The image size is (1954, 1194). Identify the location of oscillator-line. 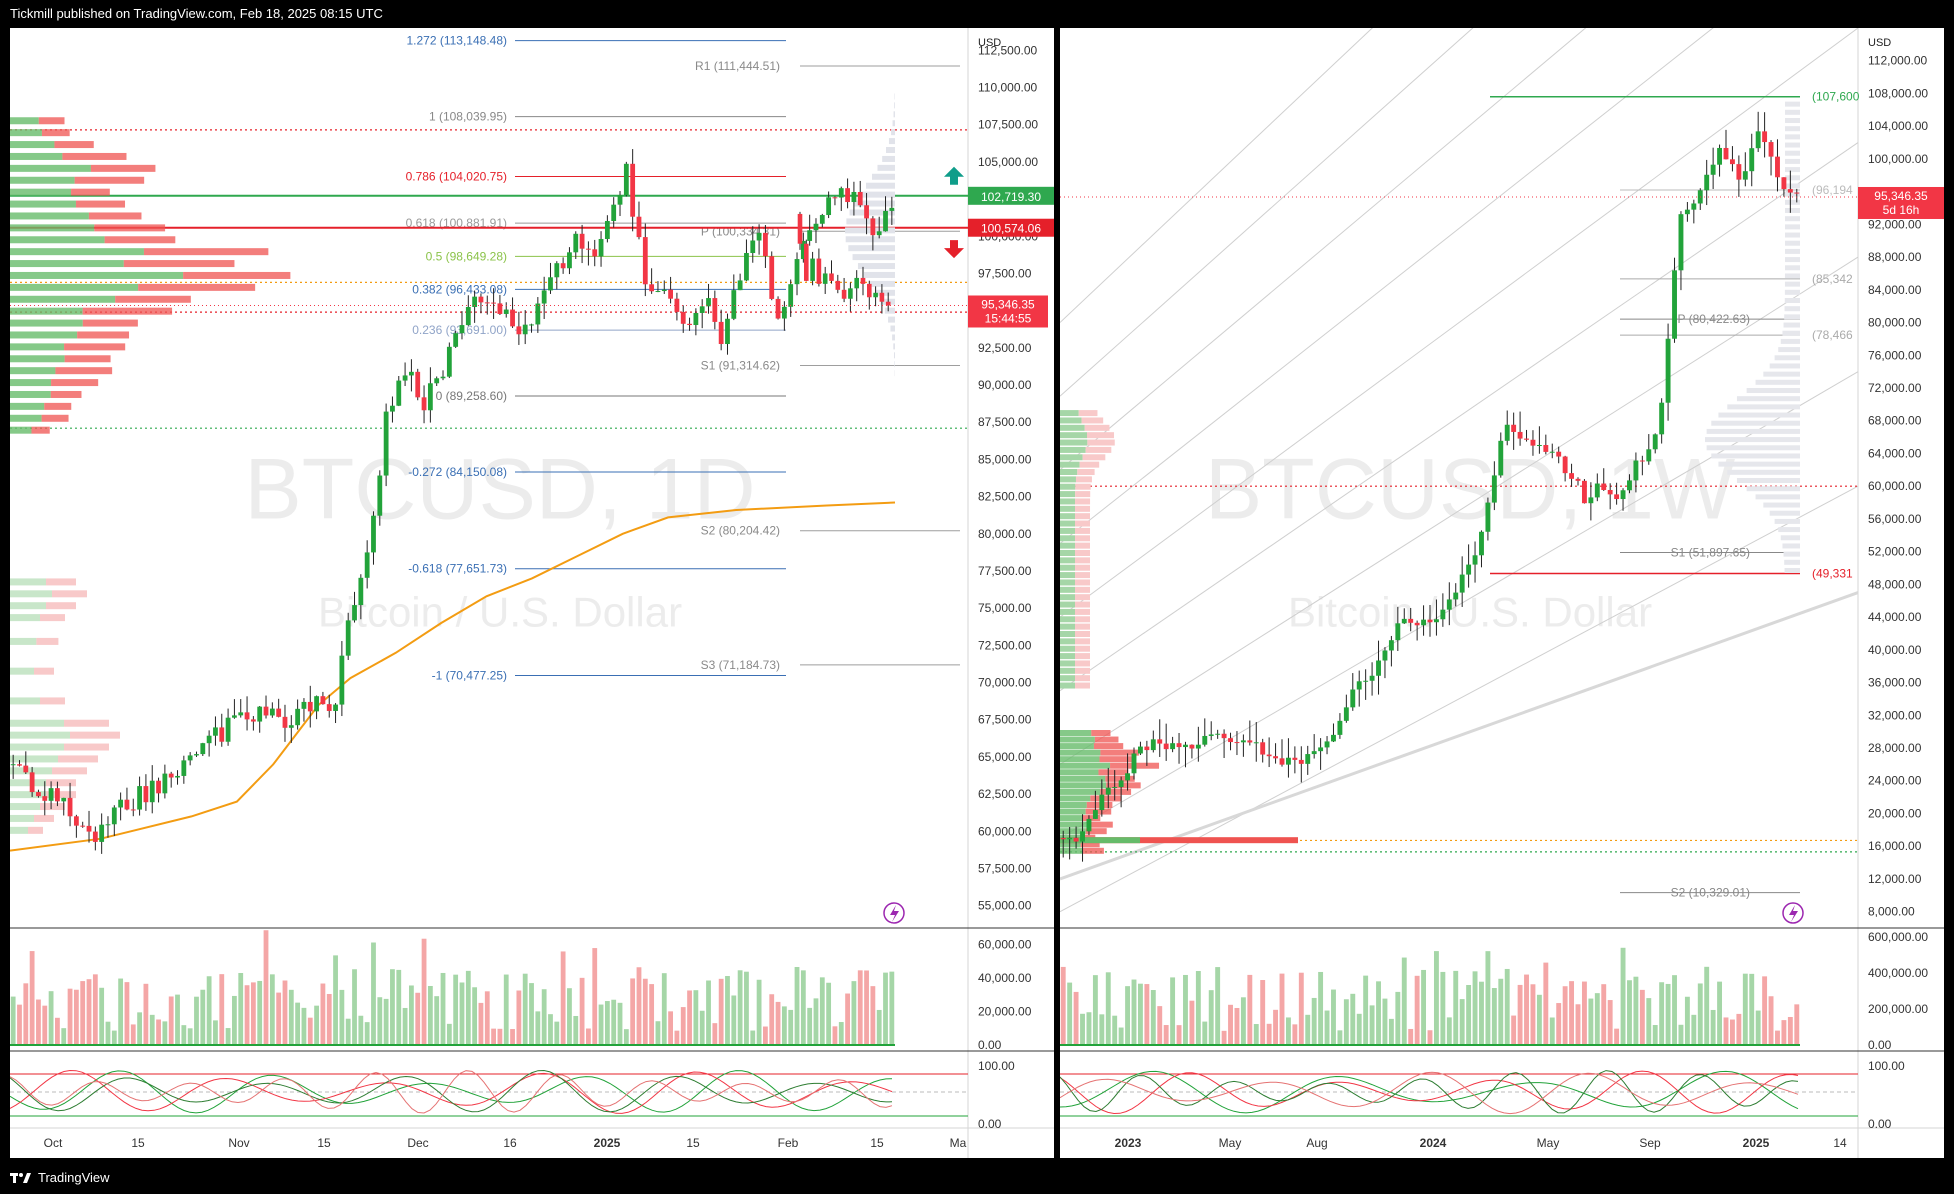
(1429, 1092).